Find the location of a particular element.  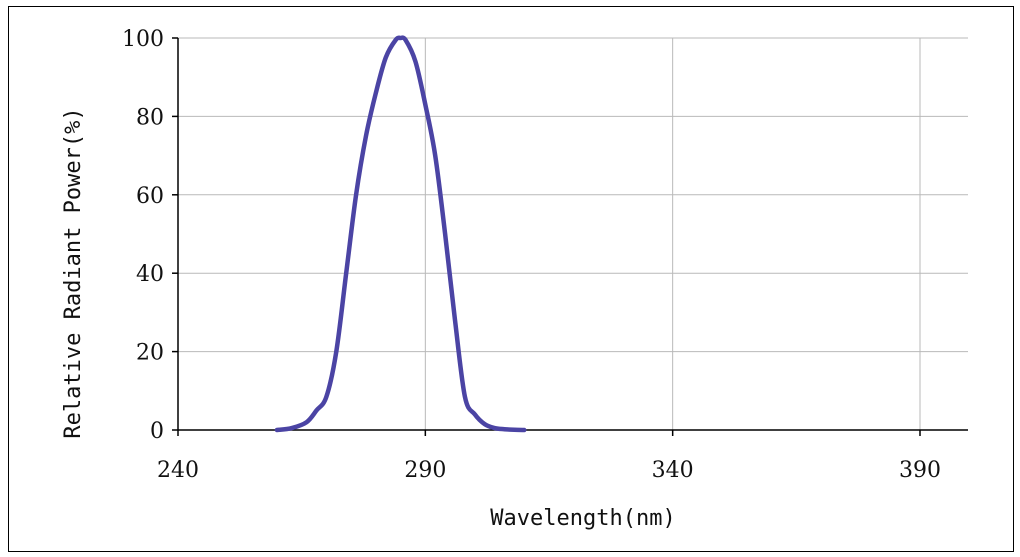

y-tick-label: 100 is located at coordinates (143, 39).